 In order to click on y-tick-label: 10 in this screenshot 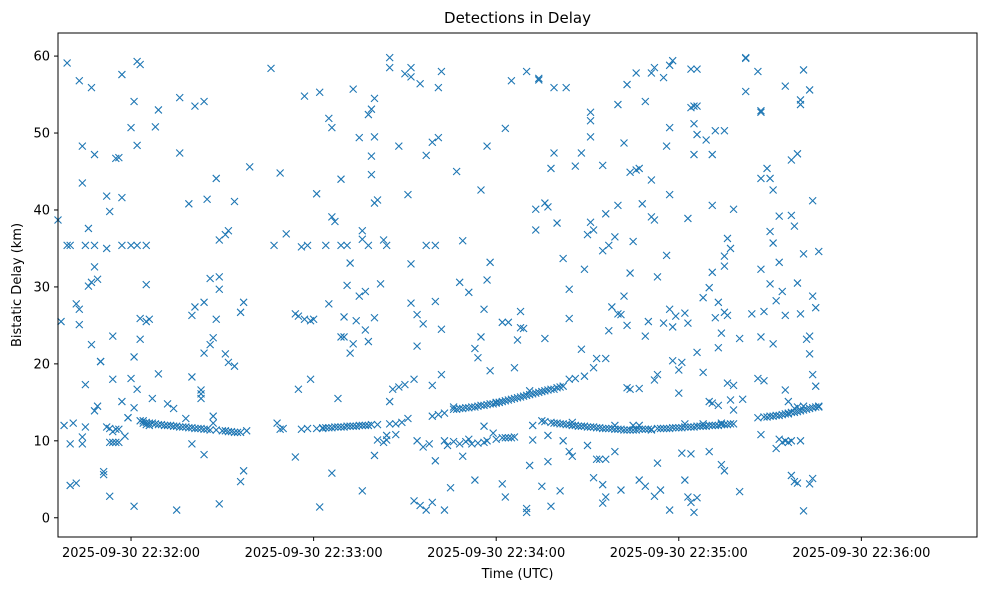, I will do `click(41, 441)`.